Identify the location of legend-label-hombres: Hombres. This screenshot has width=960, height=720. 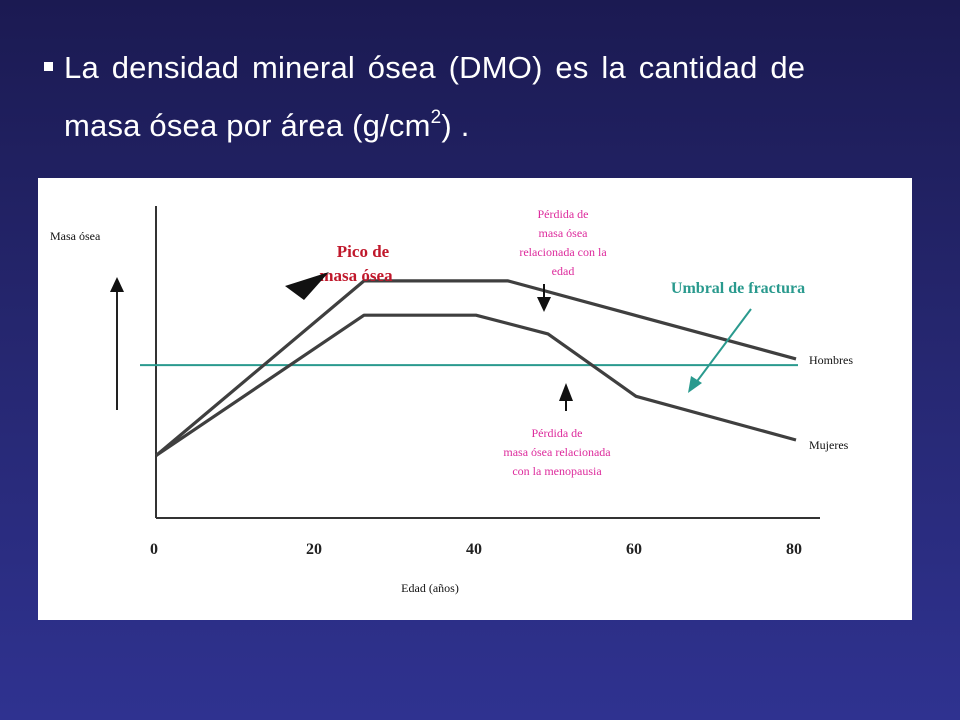
(831, 360).